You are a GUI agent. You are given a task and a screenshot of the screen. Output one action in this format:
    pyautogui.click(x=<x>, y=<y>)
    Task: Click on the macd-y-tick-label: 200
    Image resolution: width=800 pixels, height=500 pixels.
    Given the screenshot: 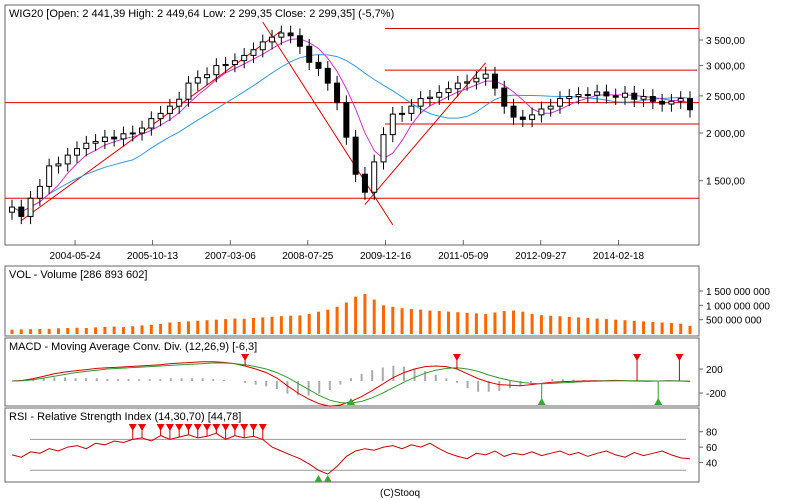 What is the action you would take?
    pyautogui.click(x=714, y=370)
    